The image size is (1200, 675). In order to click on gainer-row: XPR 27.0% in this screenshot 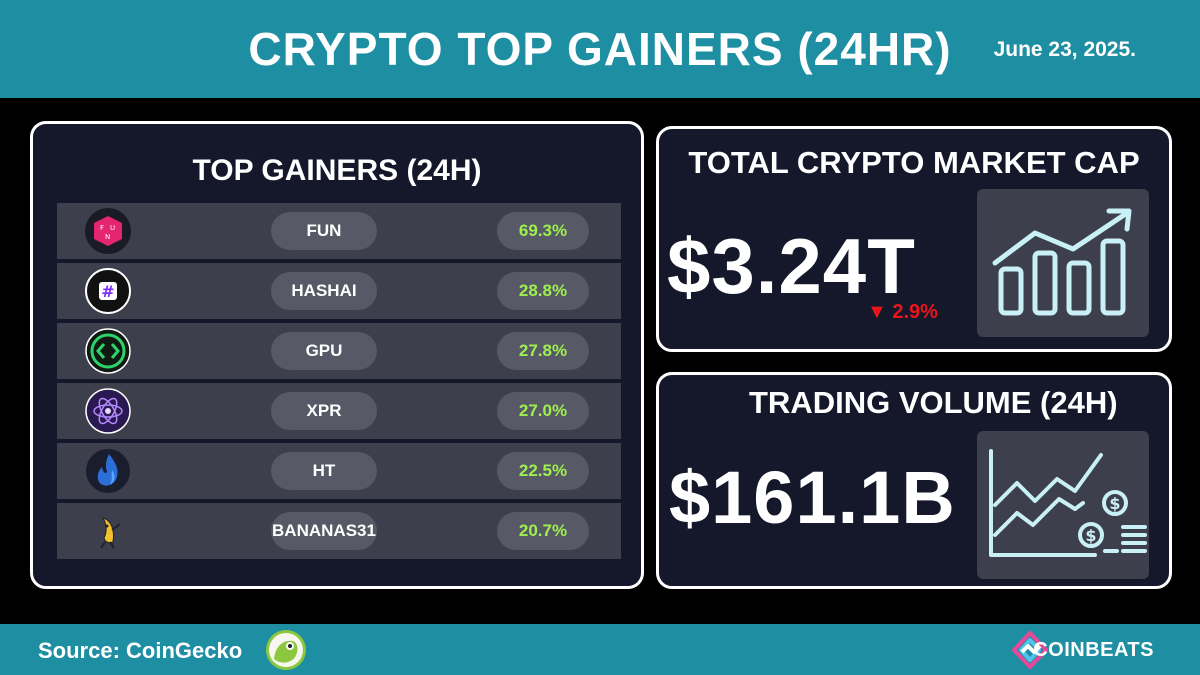, I will do `click(339, 411)`.